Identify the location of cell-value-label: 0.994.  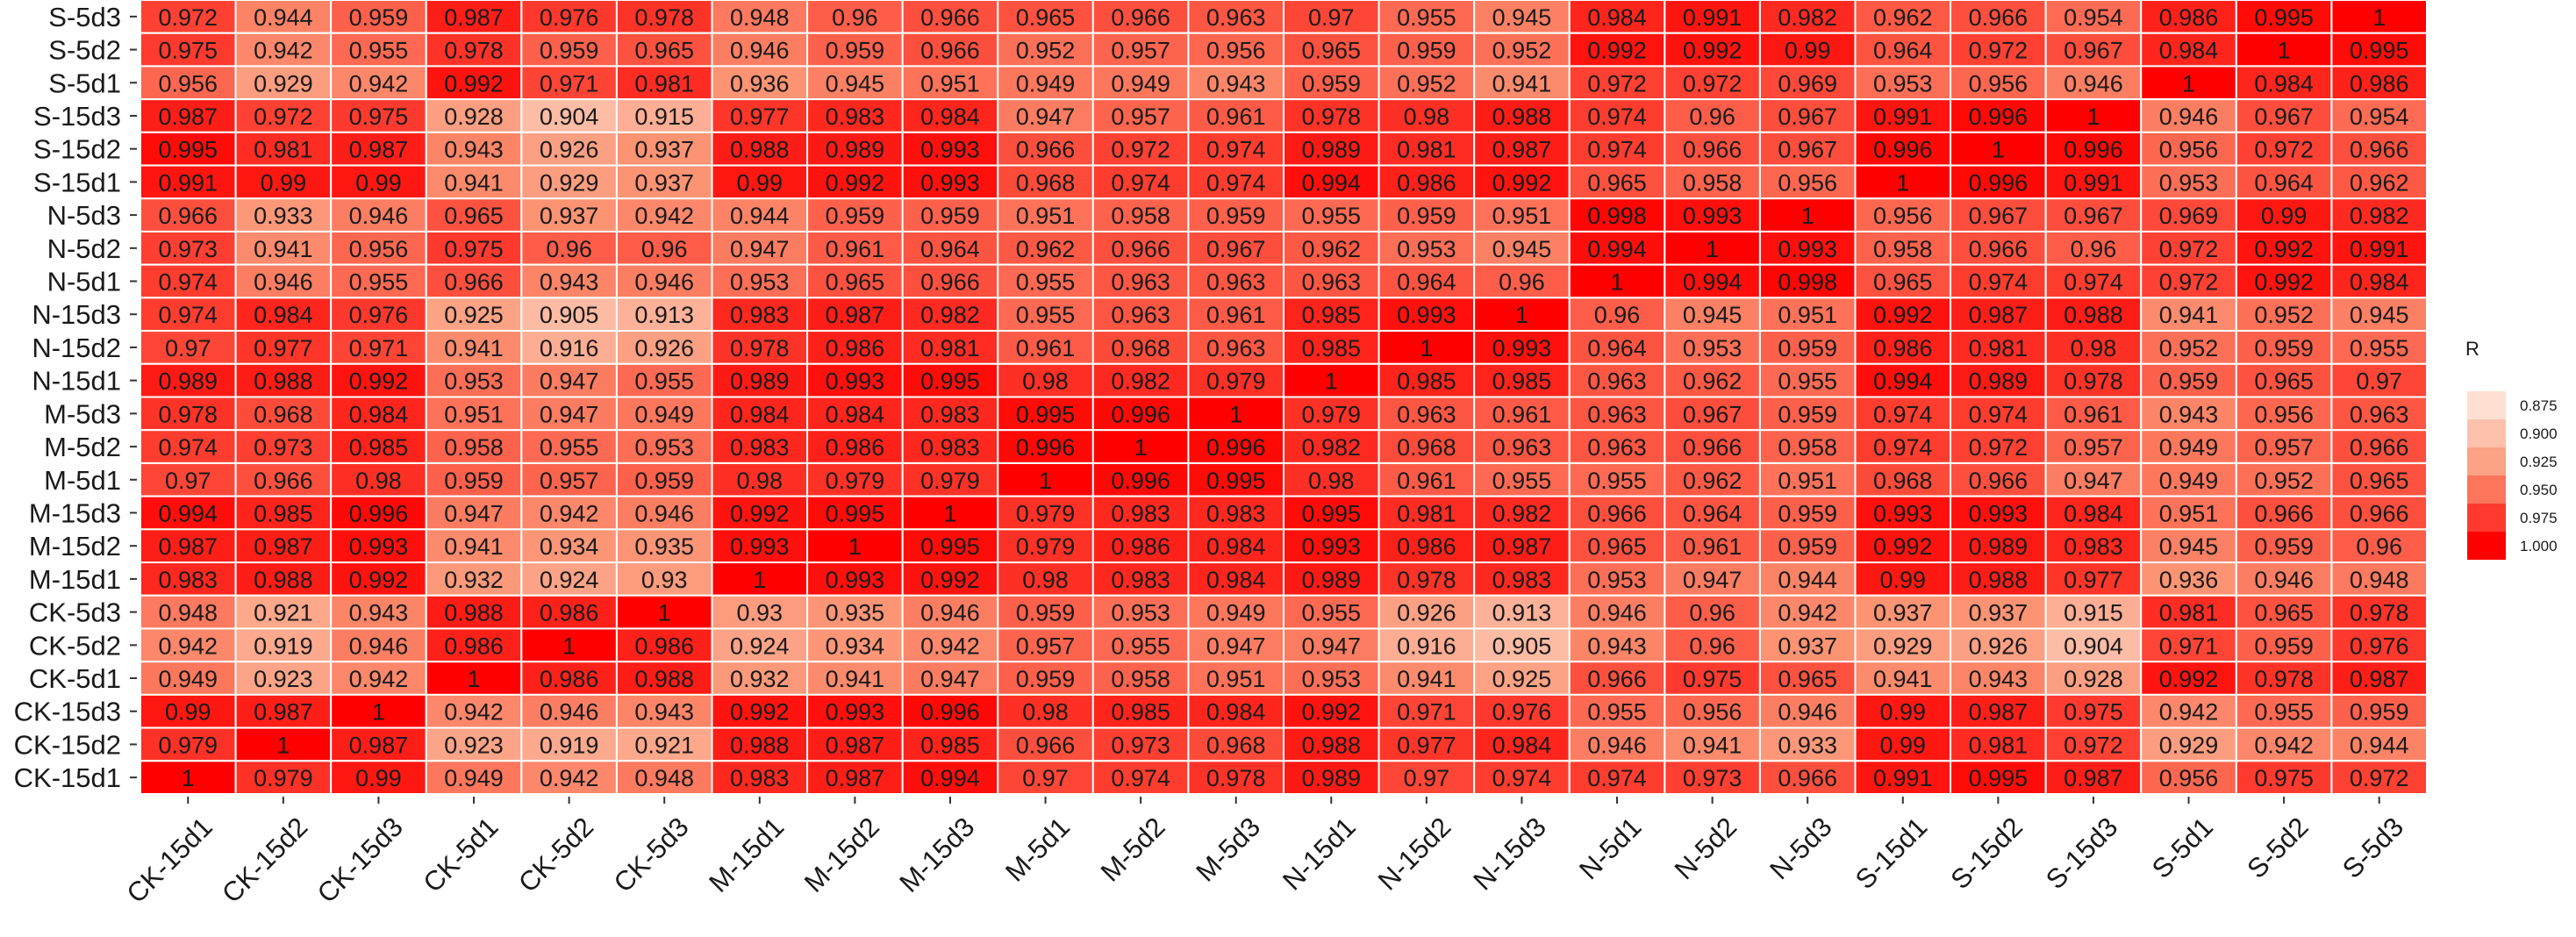
(188, 513).